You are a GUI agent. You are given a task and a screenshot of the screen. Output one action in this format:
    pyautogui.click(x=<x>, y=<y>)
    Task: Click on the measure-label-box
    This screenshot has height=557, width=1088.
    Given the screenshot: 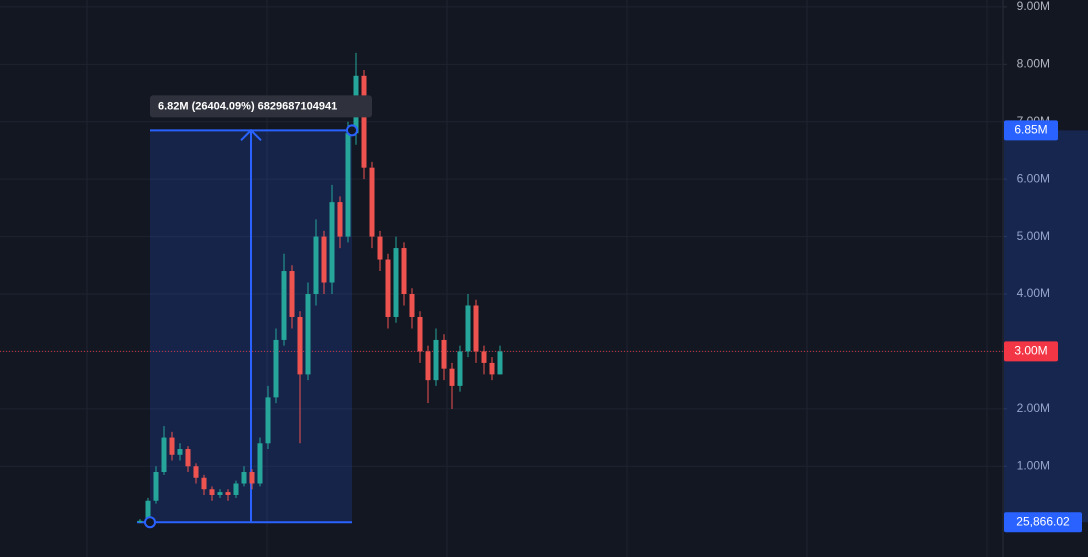 What is the action you would take?
    pyautogui.click(x=261, y=106)
    